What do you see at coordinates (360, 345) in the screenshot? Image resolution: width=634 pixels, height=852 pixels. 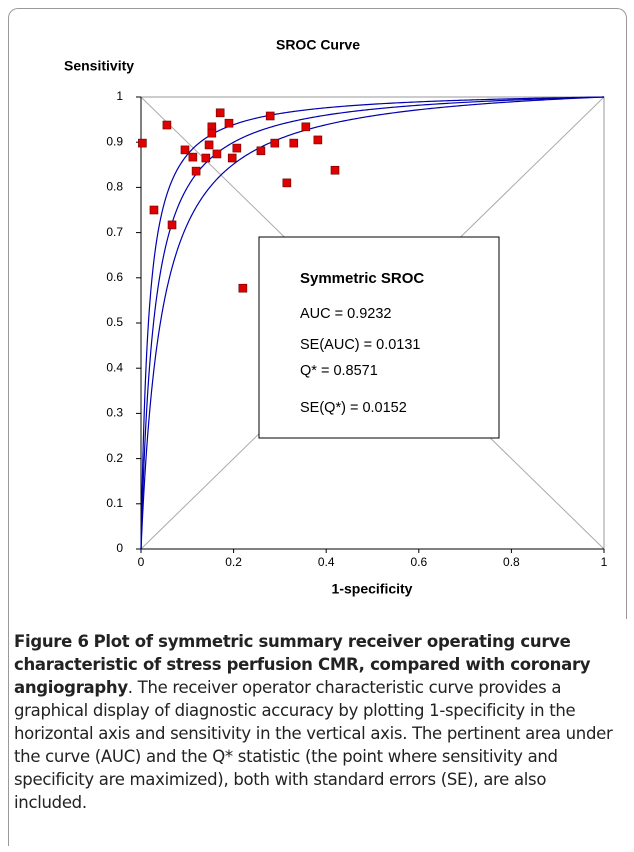 I see `stats-line: SE(AUC) = 0.0131` at bounding box center [360, 345].